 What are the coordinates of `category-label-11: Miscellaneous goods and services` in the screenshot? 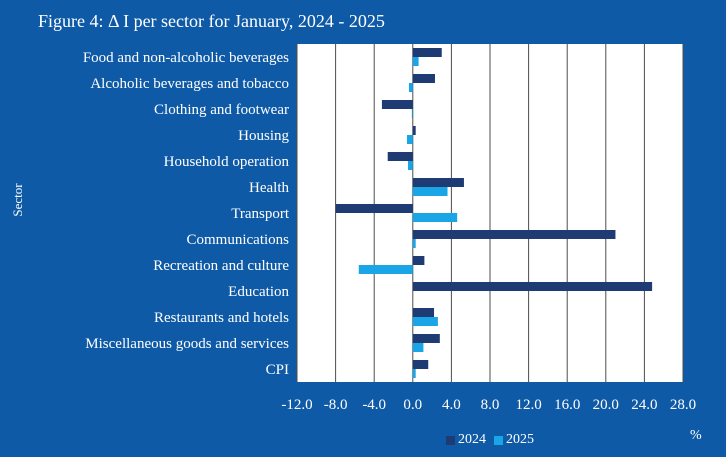 It's located at (187, 344).